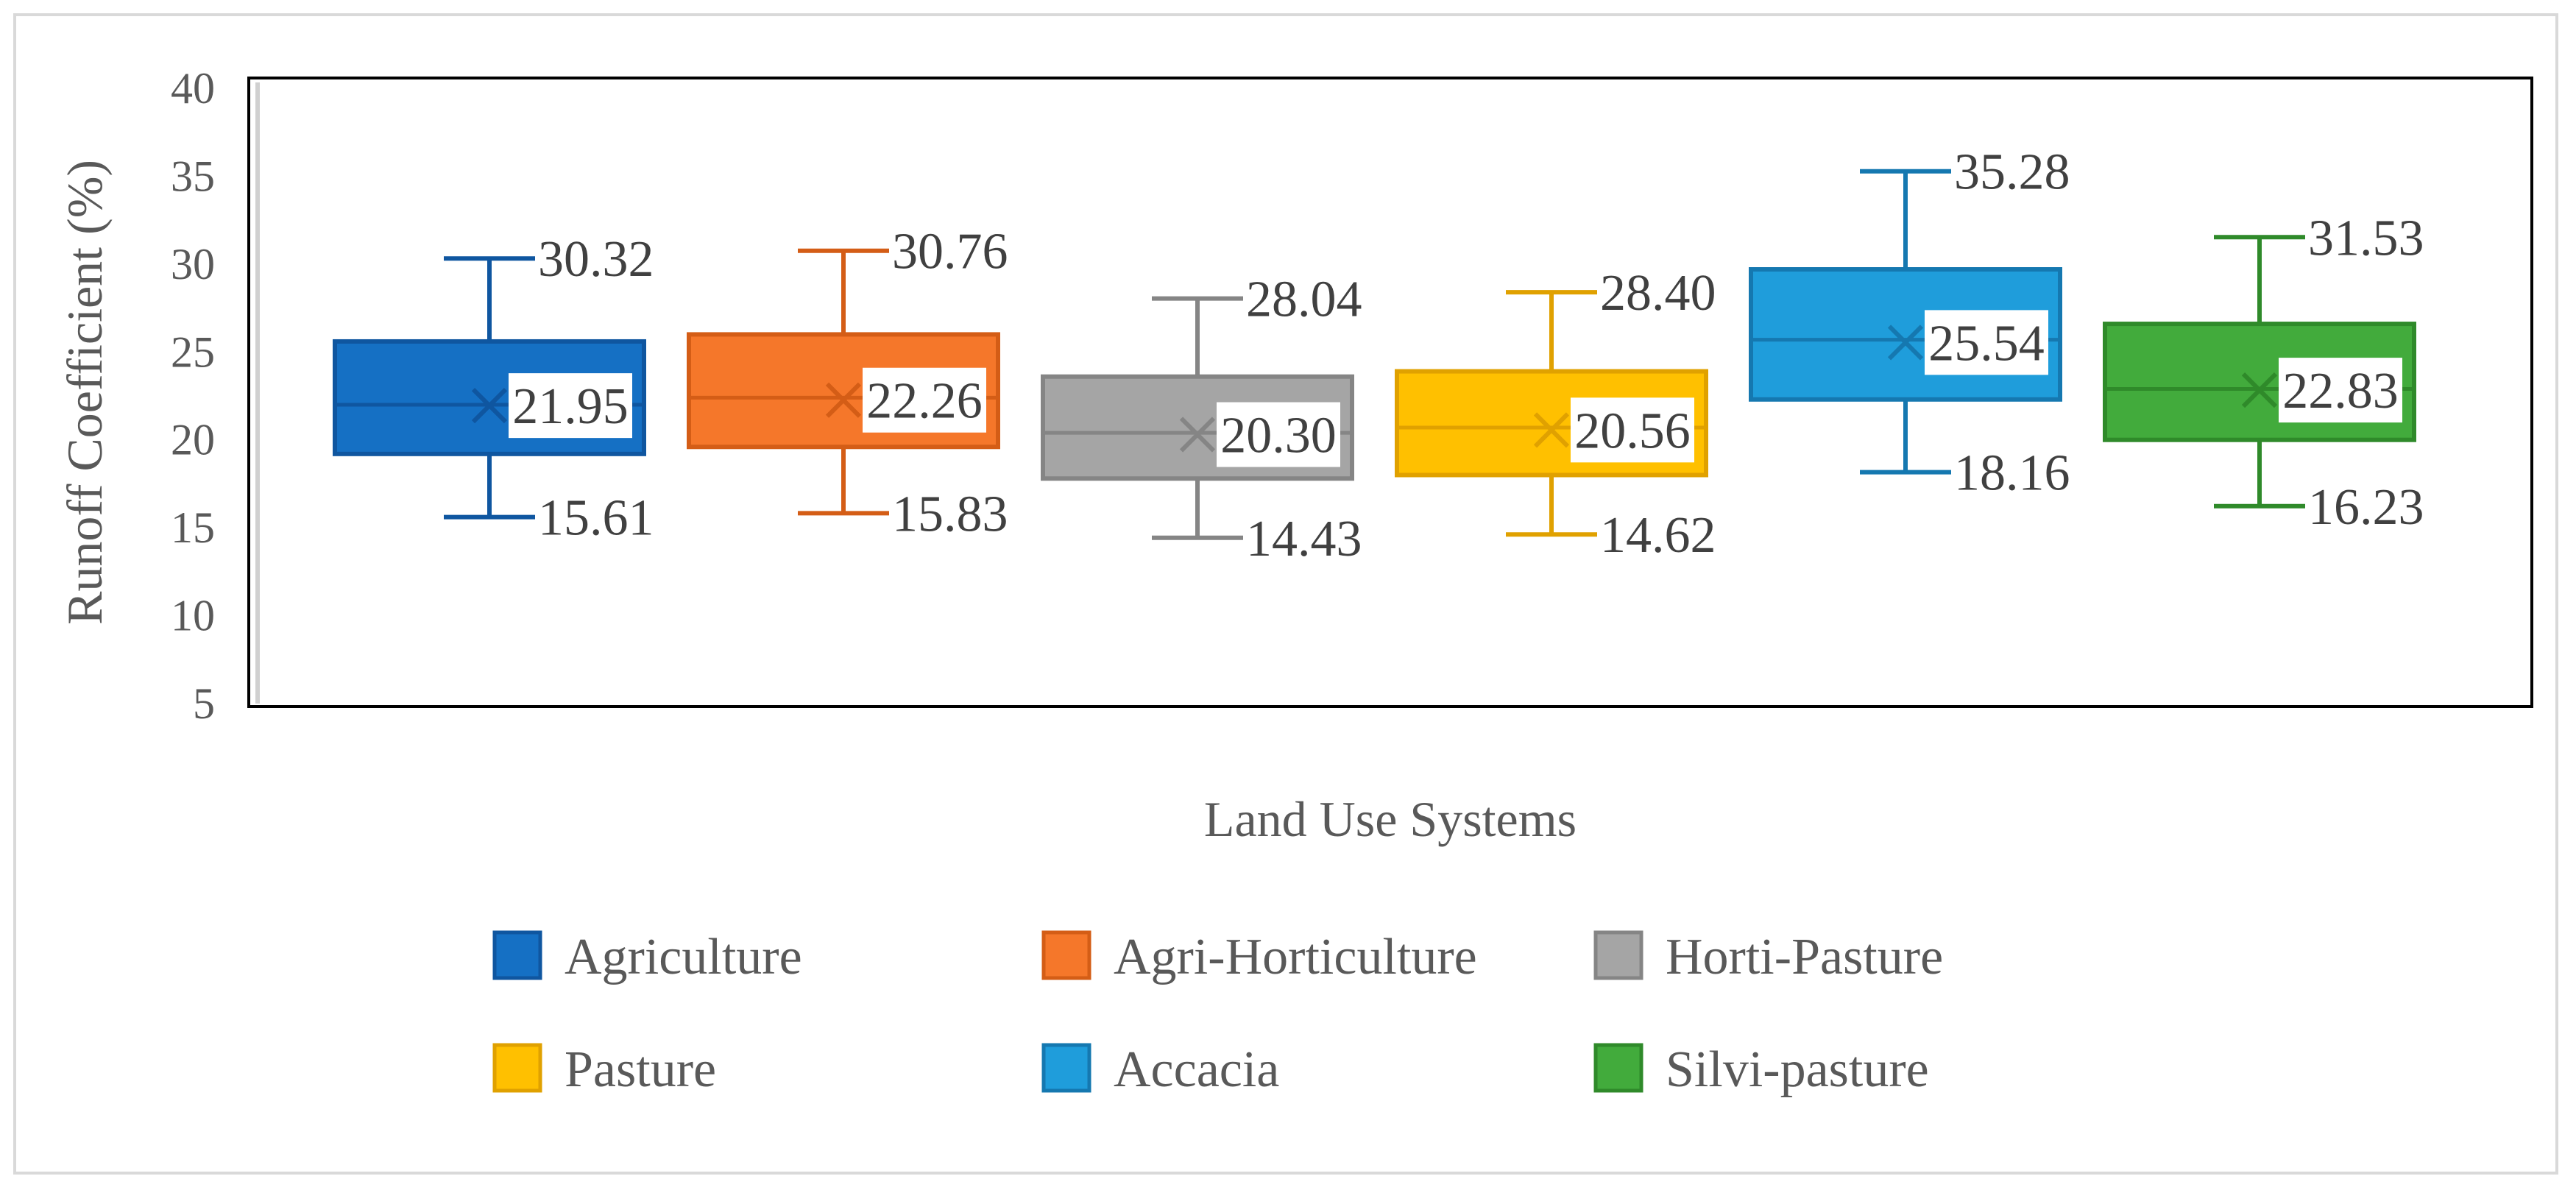  Describe the element at coordinates (1390, 819) in the screenshot. I see `x-axis-title: Land Use Systems` at that location.